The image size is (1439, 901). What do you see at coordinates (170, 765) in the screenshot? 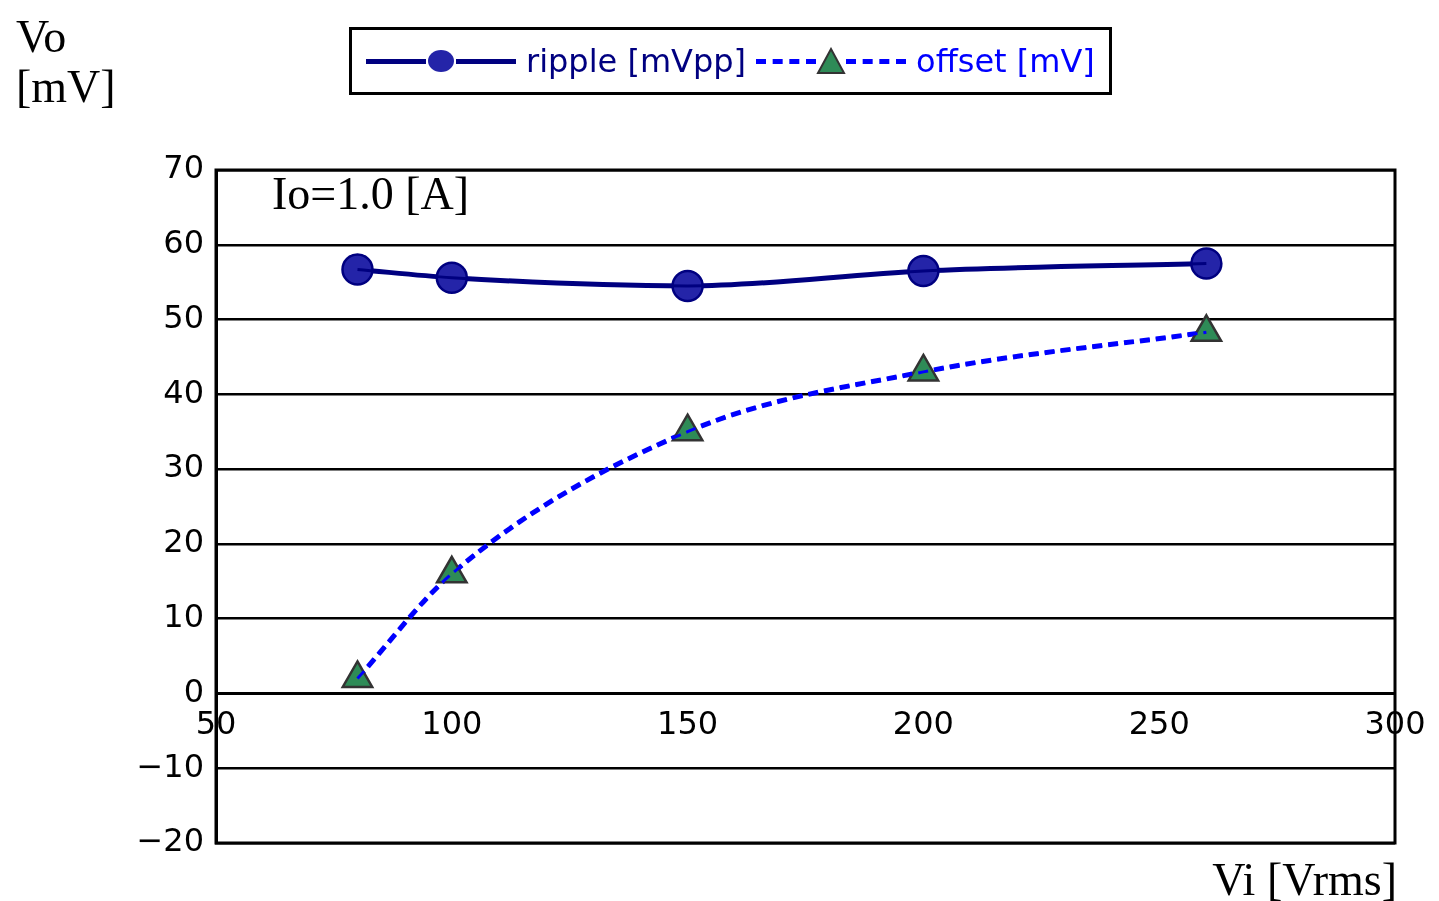
I see `y-tick-label: −10` at bounding box center [170, 765].